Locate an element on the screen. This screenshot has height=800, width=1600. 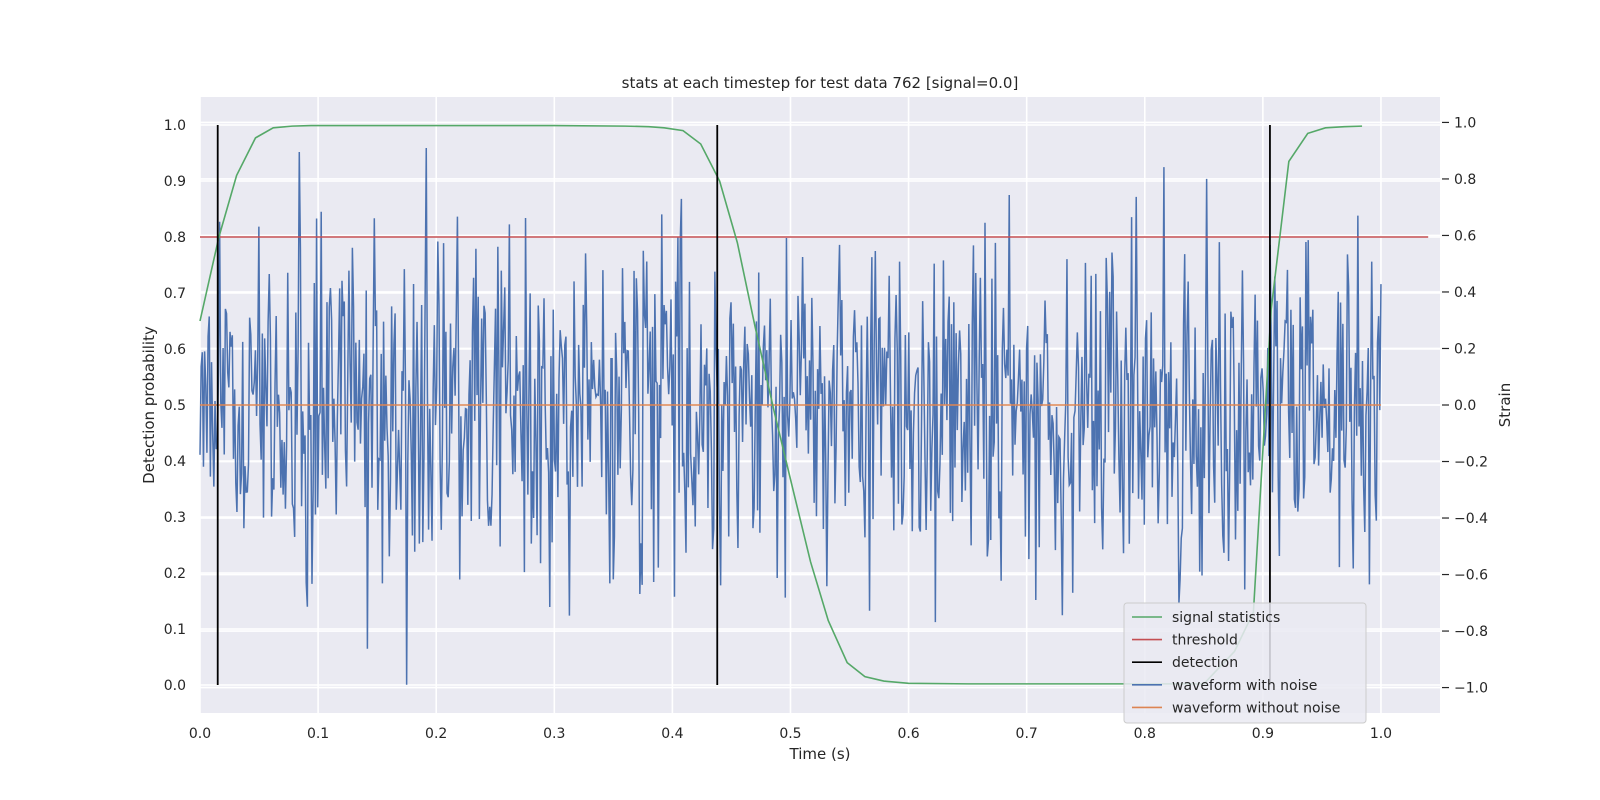
right-y-tick-label: −0.4 is located at coordinates (1471, 519).